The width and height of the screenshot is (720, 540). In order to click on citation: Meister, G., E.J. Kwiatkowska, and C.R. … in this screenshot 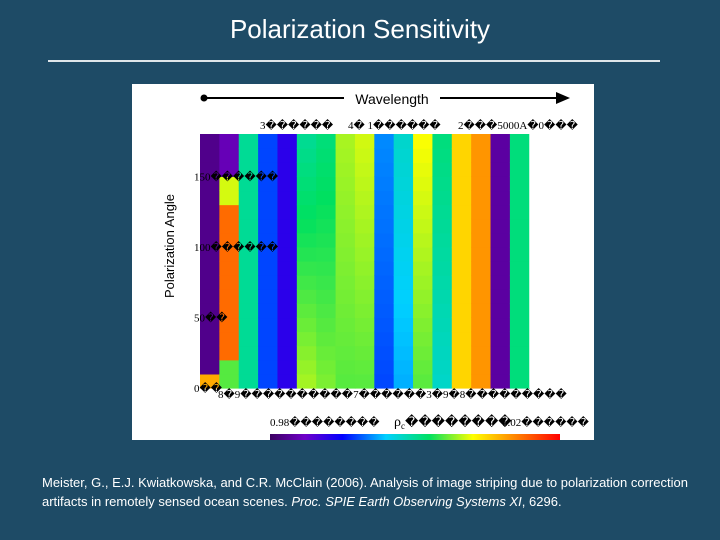, I will do `click(367, 492)`.